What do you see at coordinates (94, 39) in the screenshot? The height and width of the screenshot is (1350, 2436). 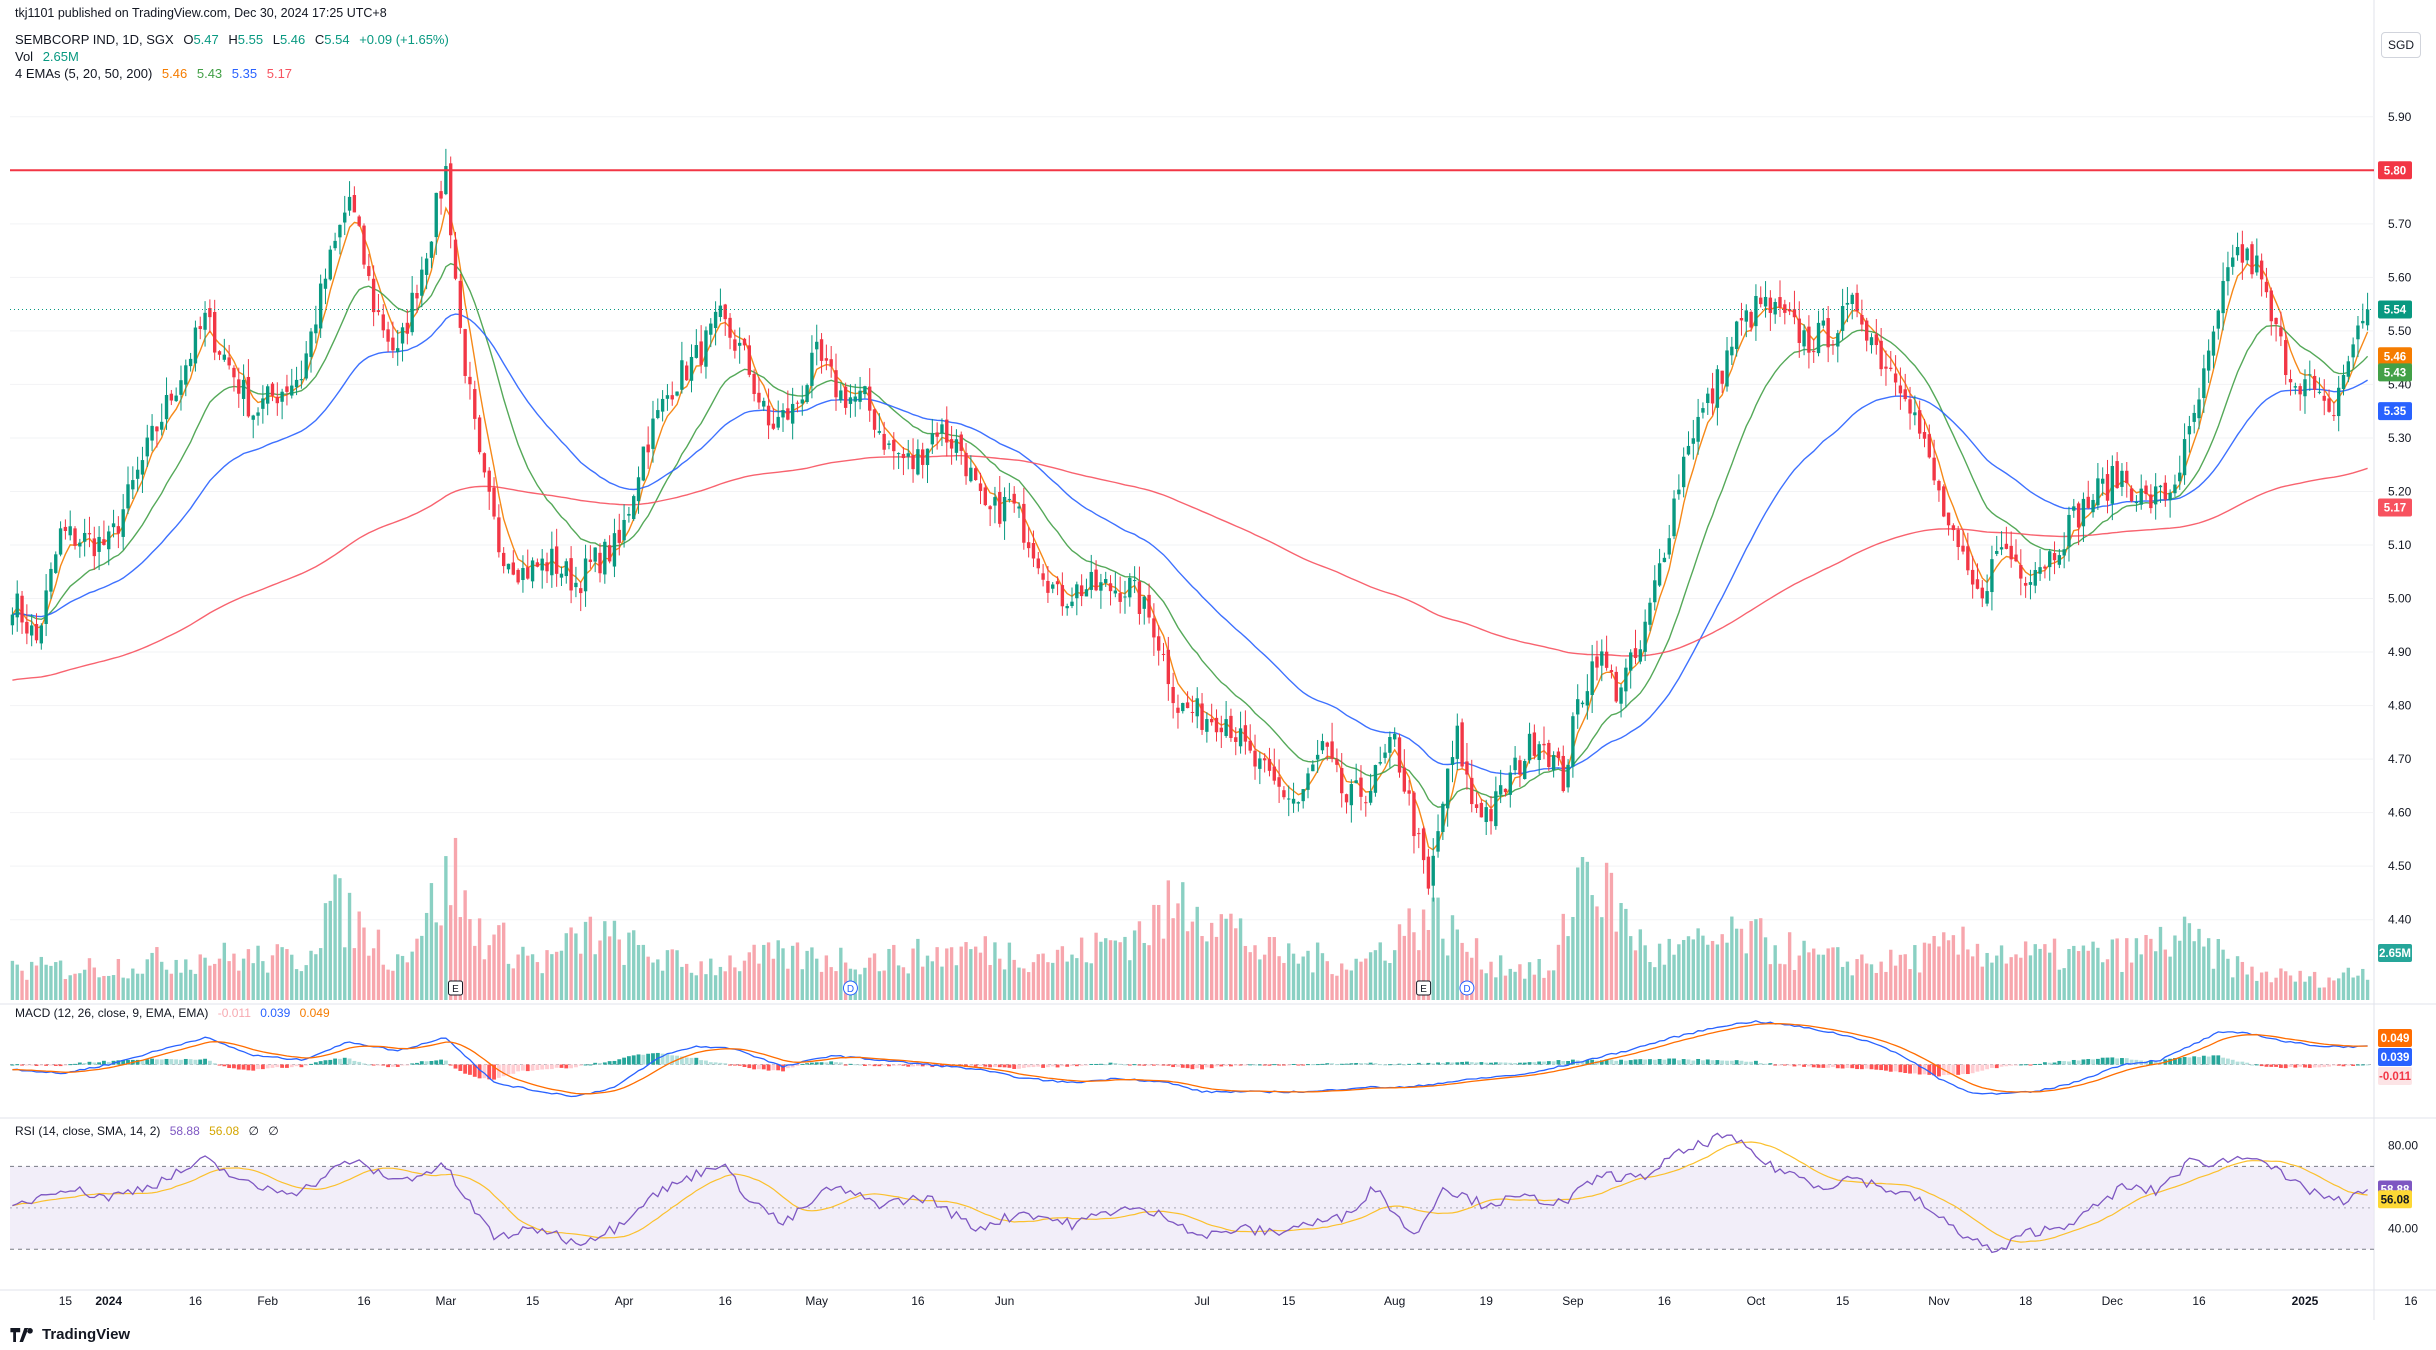 I see `symbol-label: SEMBCORP IND, 1D, SGX` at bounding box center [94, 39].